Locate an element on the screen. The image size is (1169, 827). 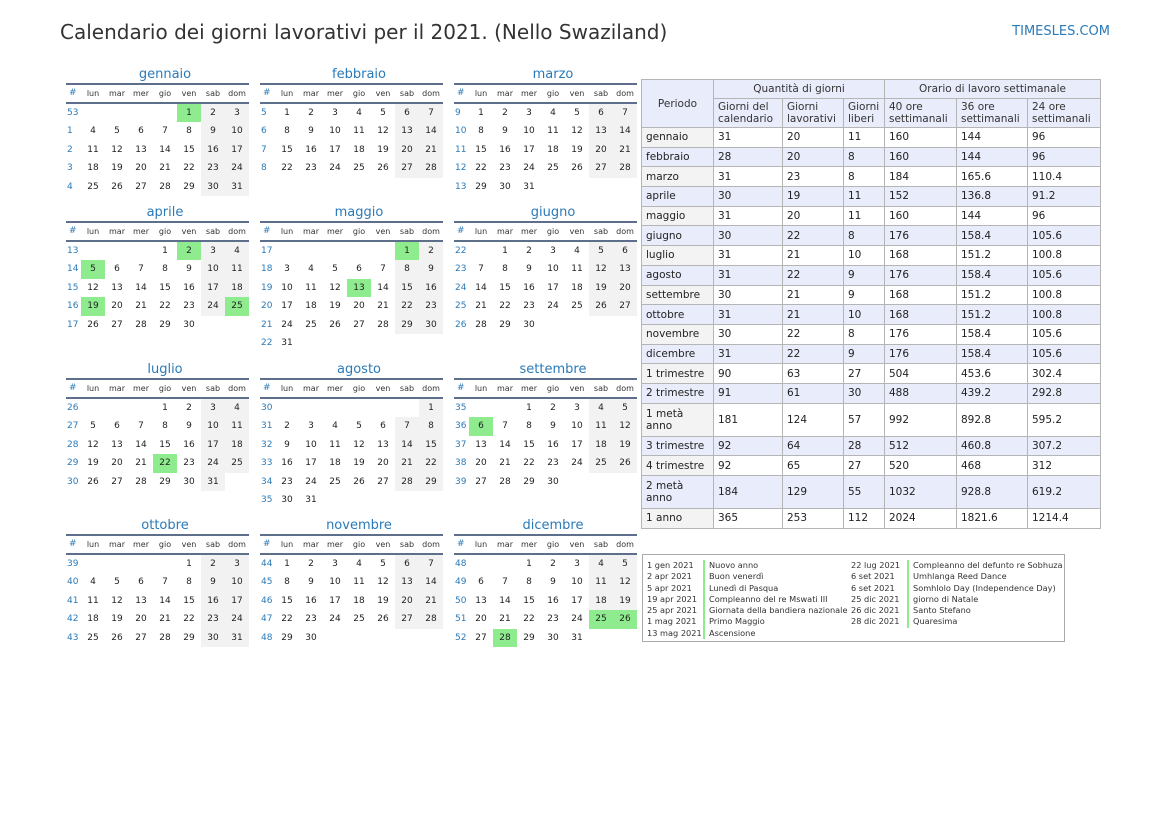
day-cell: 20 is located at coordinates (407, 149).